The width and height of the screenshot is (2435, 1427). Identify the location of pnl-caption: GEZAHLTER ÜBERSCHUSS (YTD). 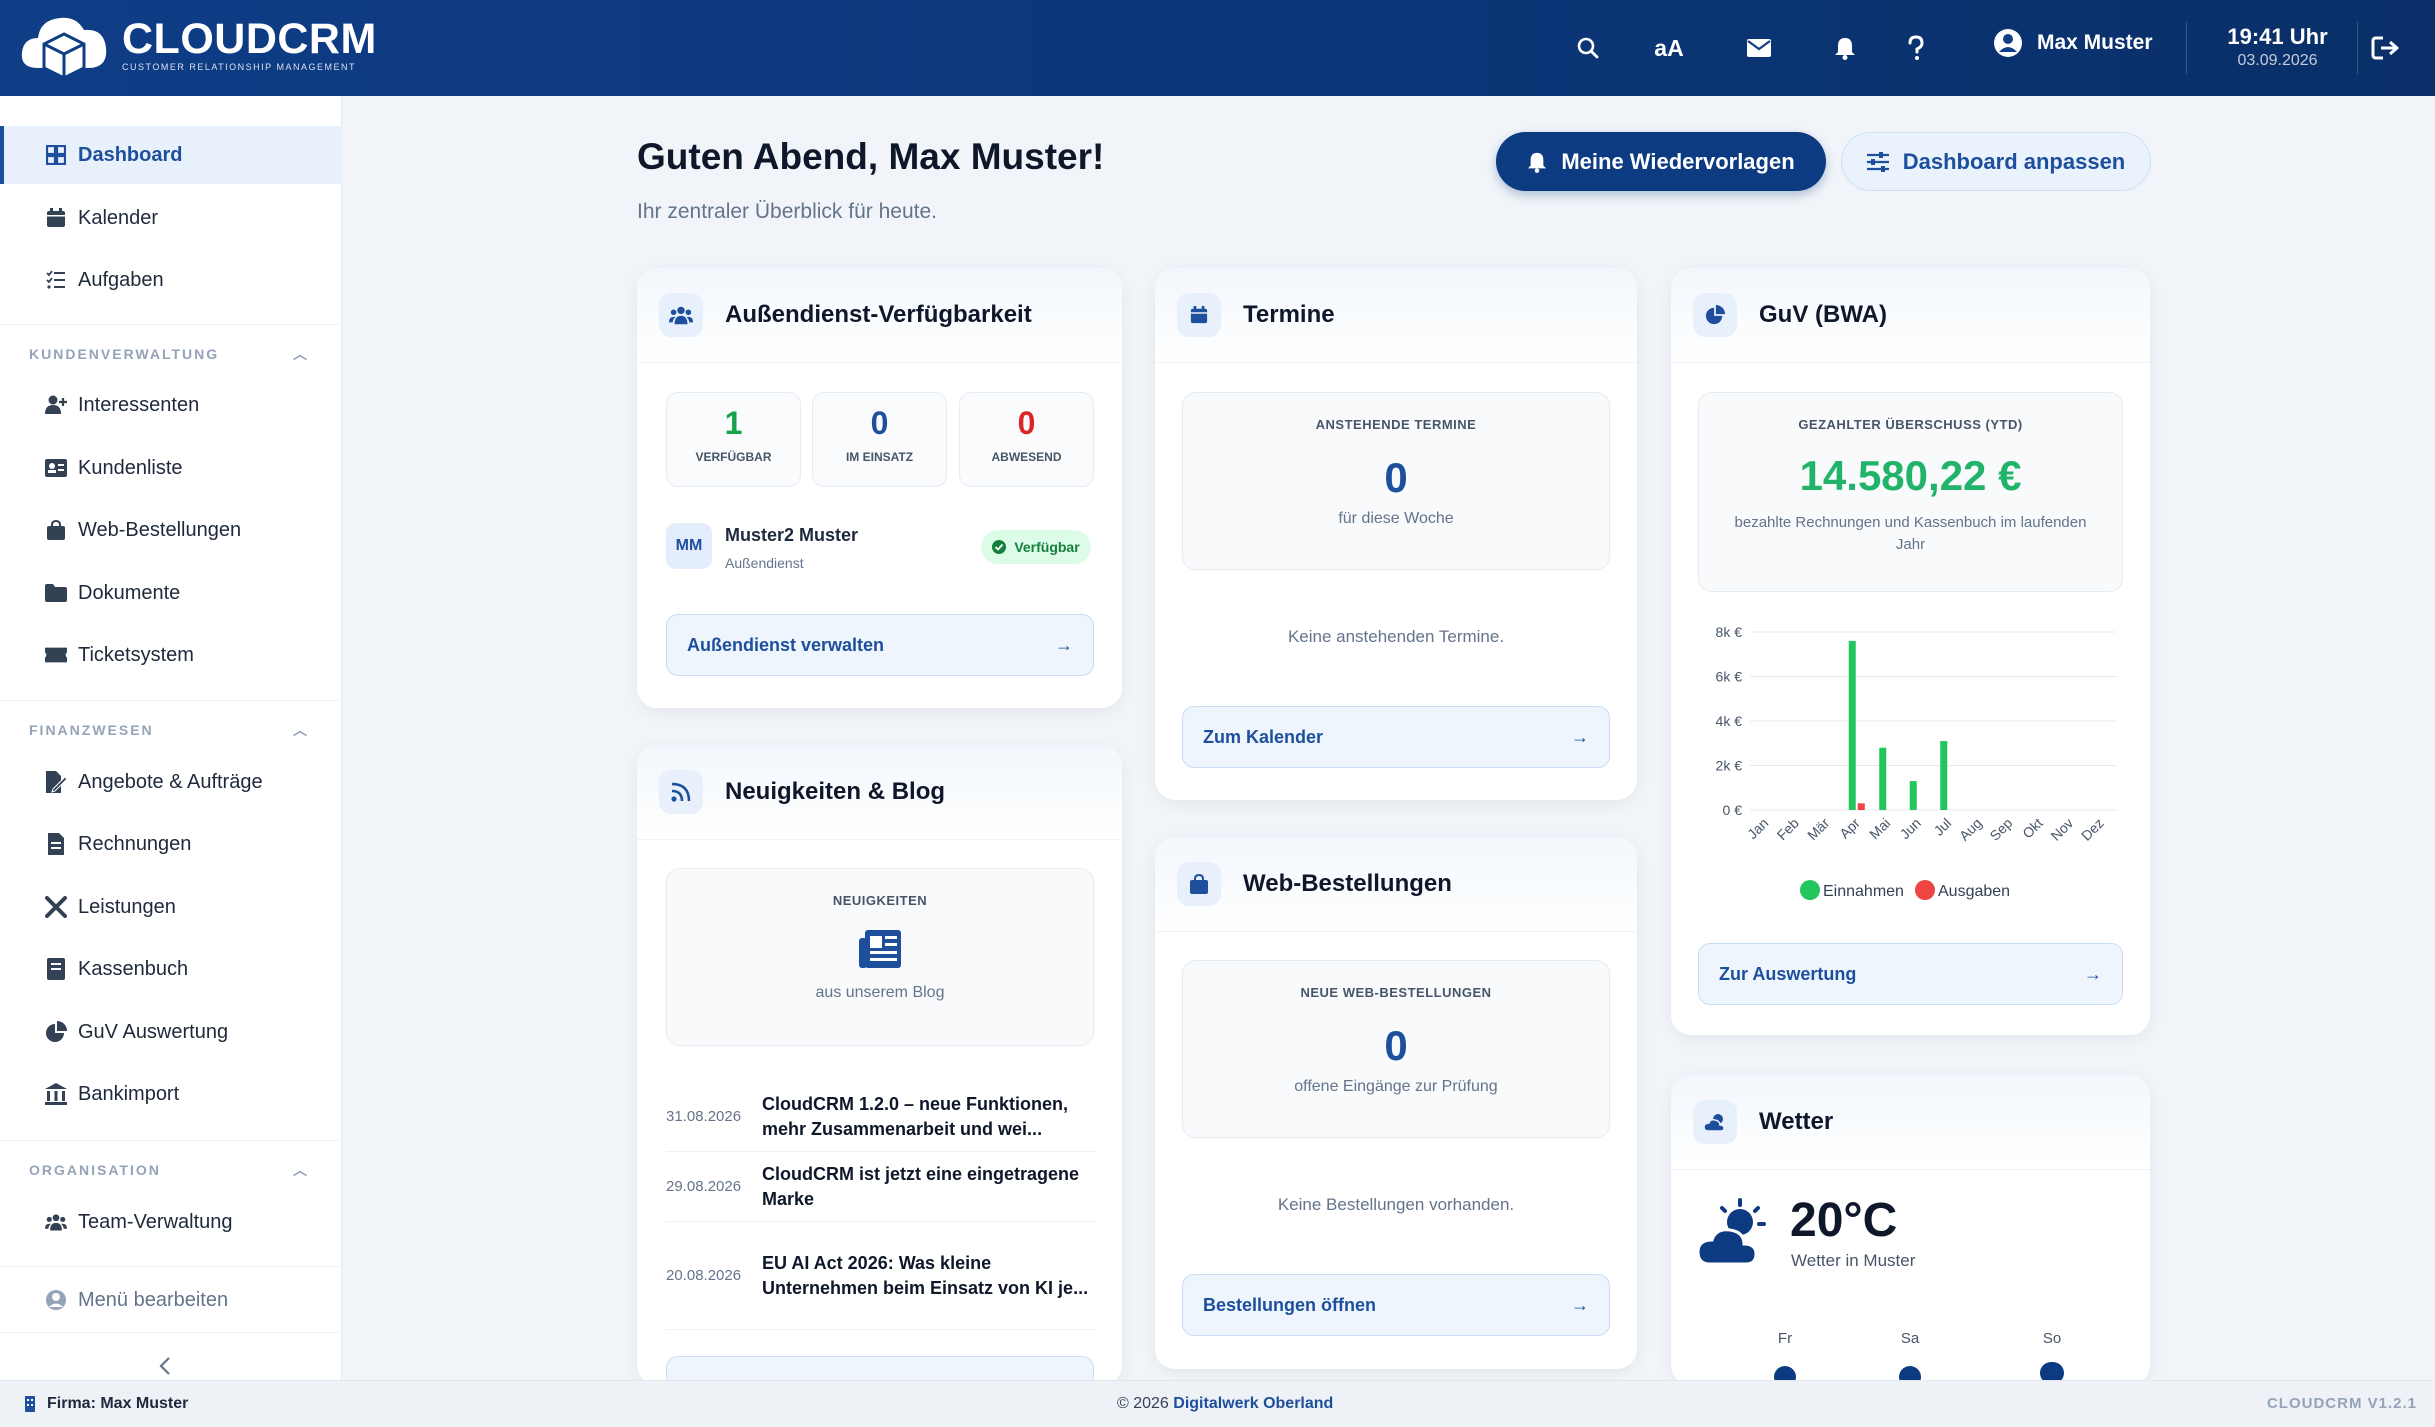
(1910, 424).